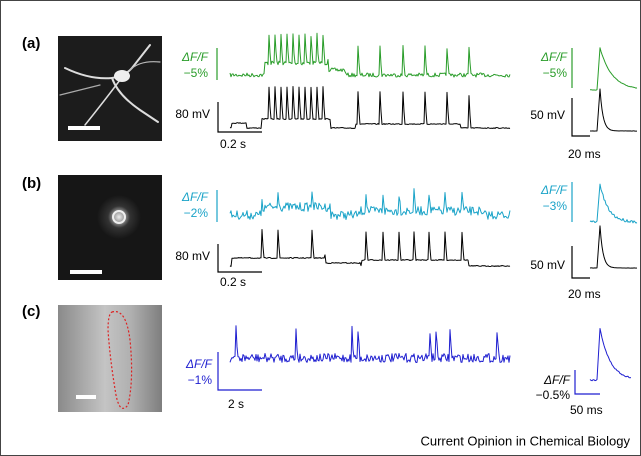  Describe the element at coordinates (525, 440) in the screenshot. I see `footer: Current Opinion in Chemical Biology` at that location.